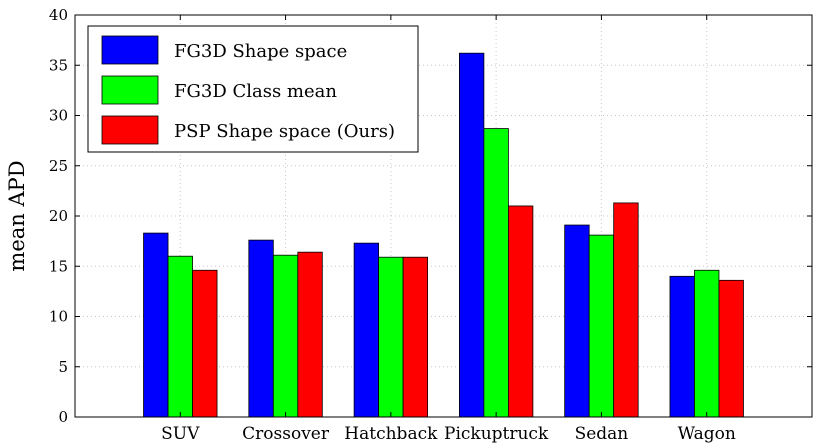  I want to click on x-tick-label: Hatchback, so click(391, 434).